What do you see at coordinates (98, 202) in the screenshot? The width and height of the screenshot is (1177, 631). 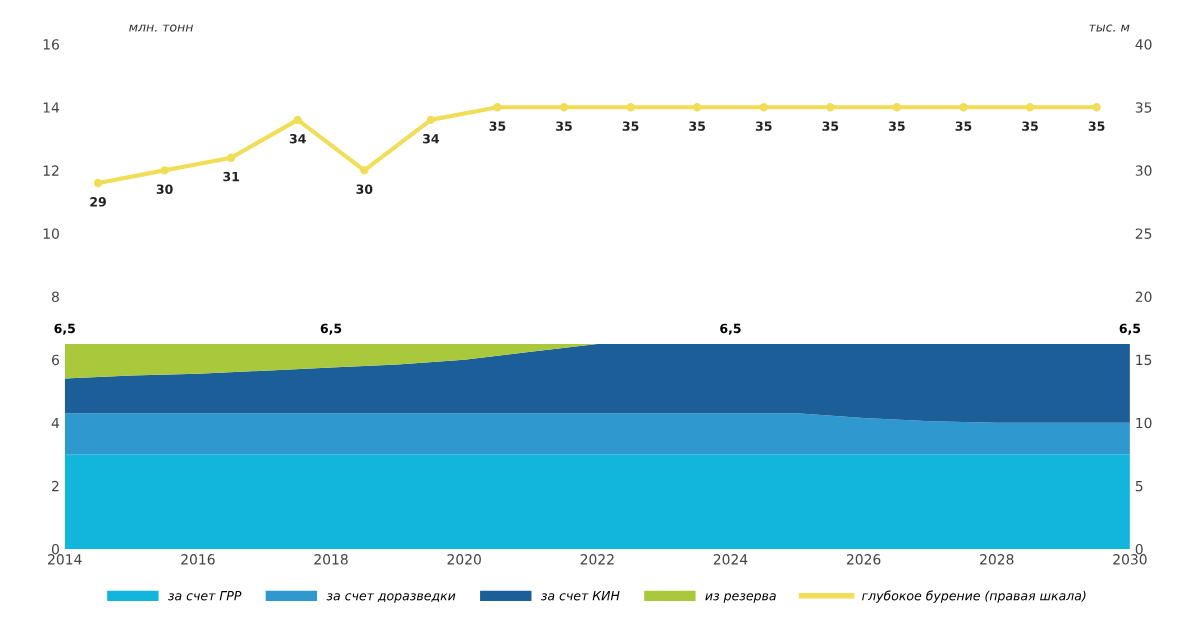 I see `data-label: 29` at bounding box center [98, 202].